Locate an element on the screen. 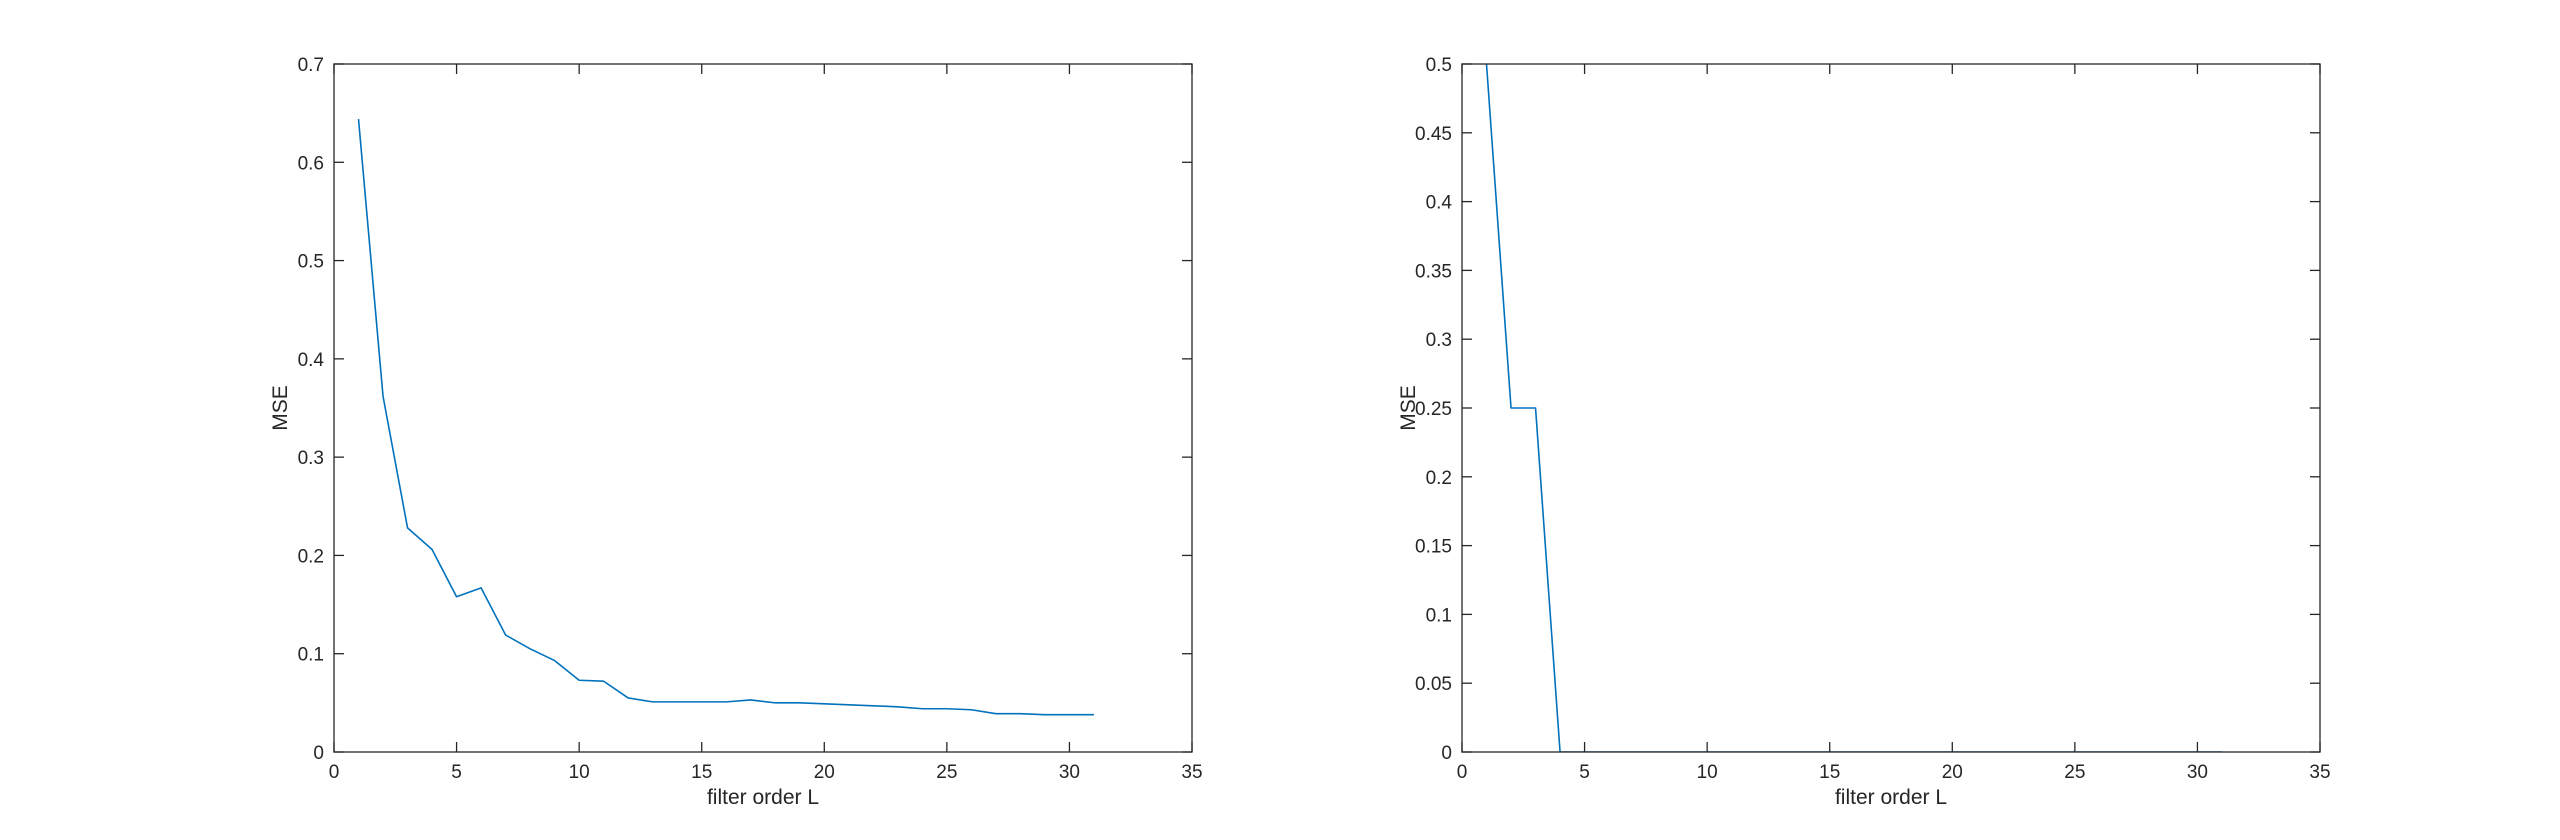 This screenshot has width=2560, height=840. y-tick-label: 0.25 is located at coordinates (1433, 409).